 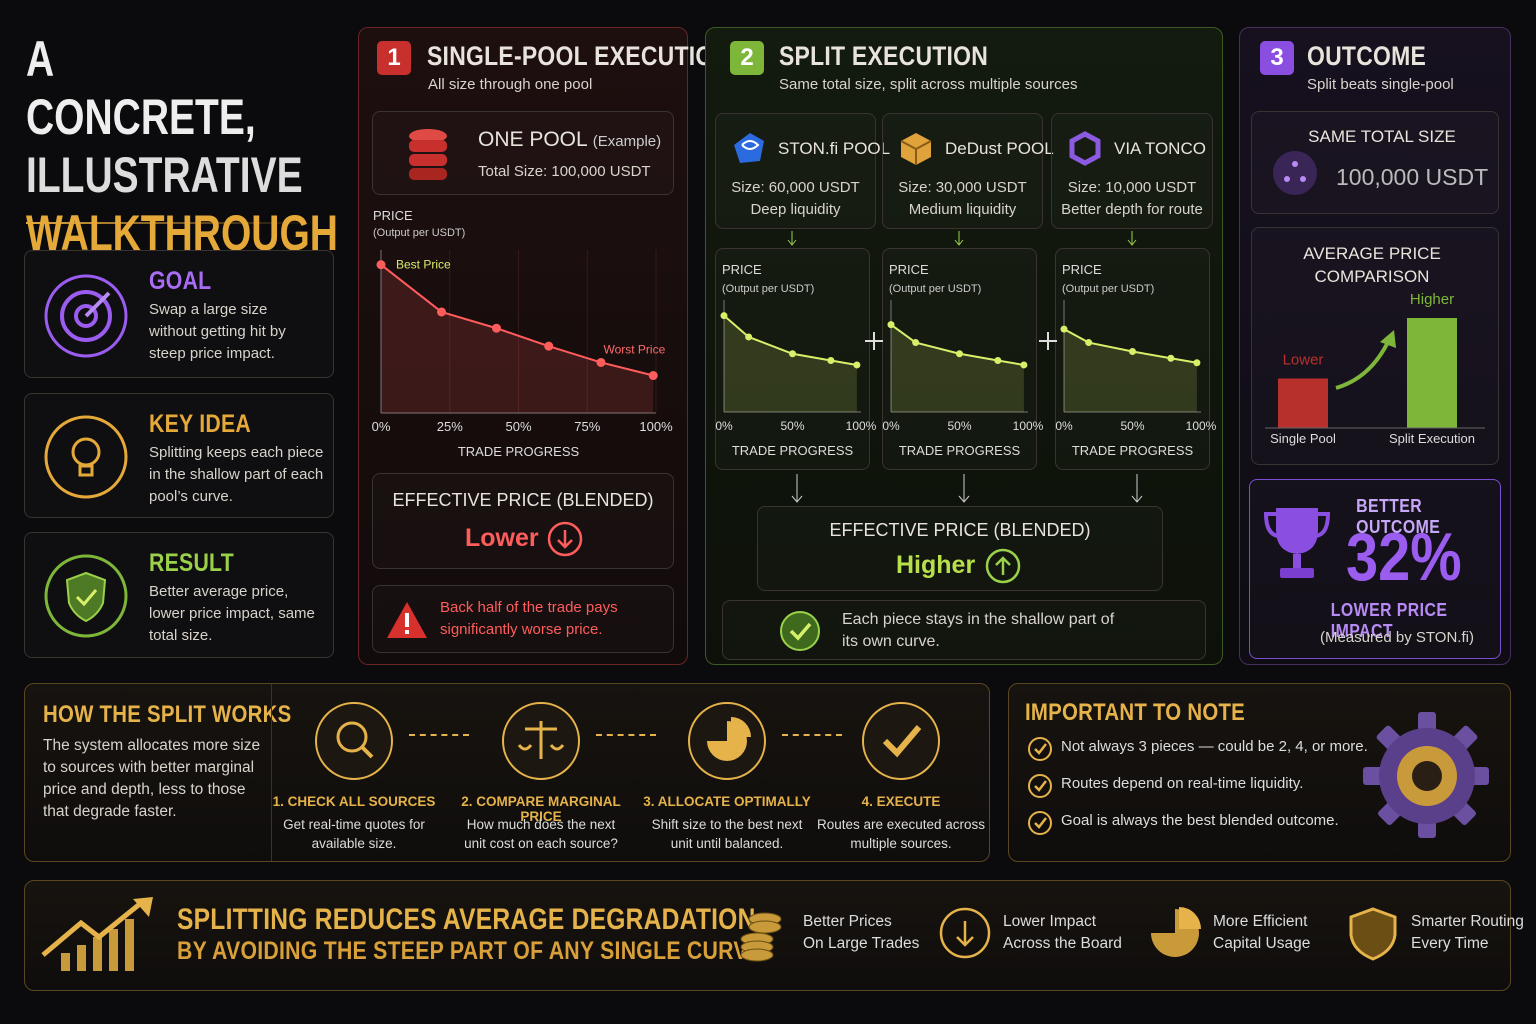 I want to click on benefit-line: Across the Board, so click(x=1062, y=943).